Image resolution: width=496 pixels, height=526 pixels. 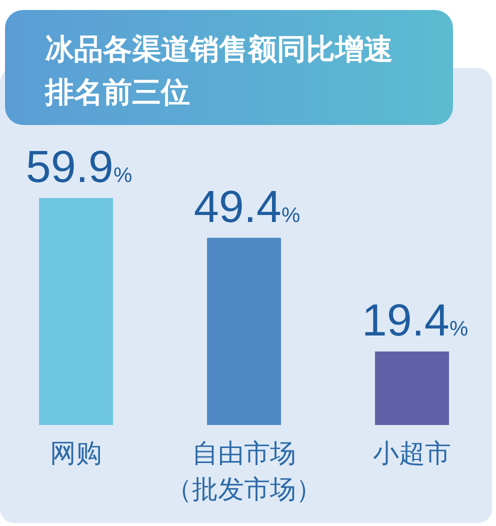 What do you see at coordinates (415, 320) in the screenshot?
I see `data-label: 19.4%` at bounding box center [415, 320].